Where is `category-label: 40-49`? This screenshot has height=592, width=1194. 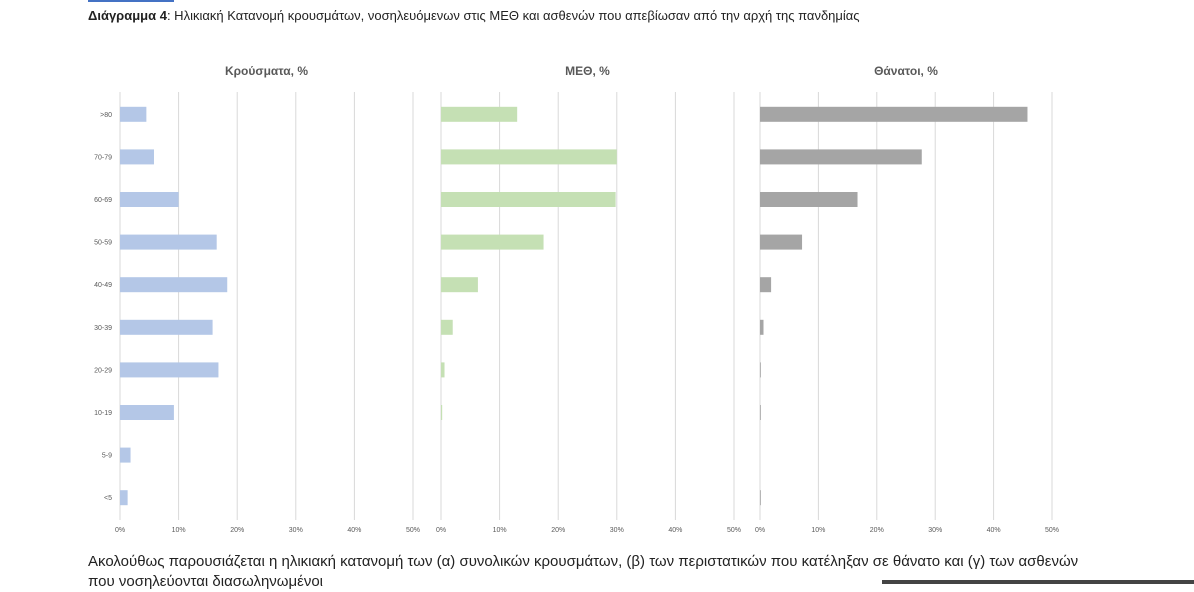 category-label: 40-49 is located at coordinates (103, 285).